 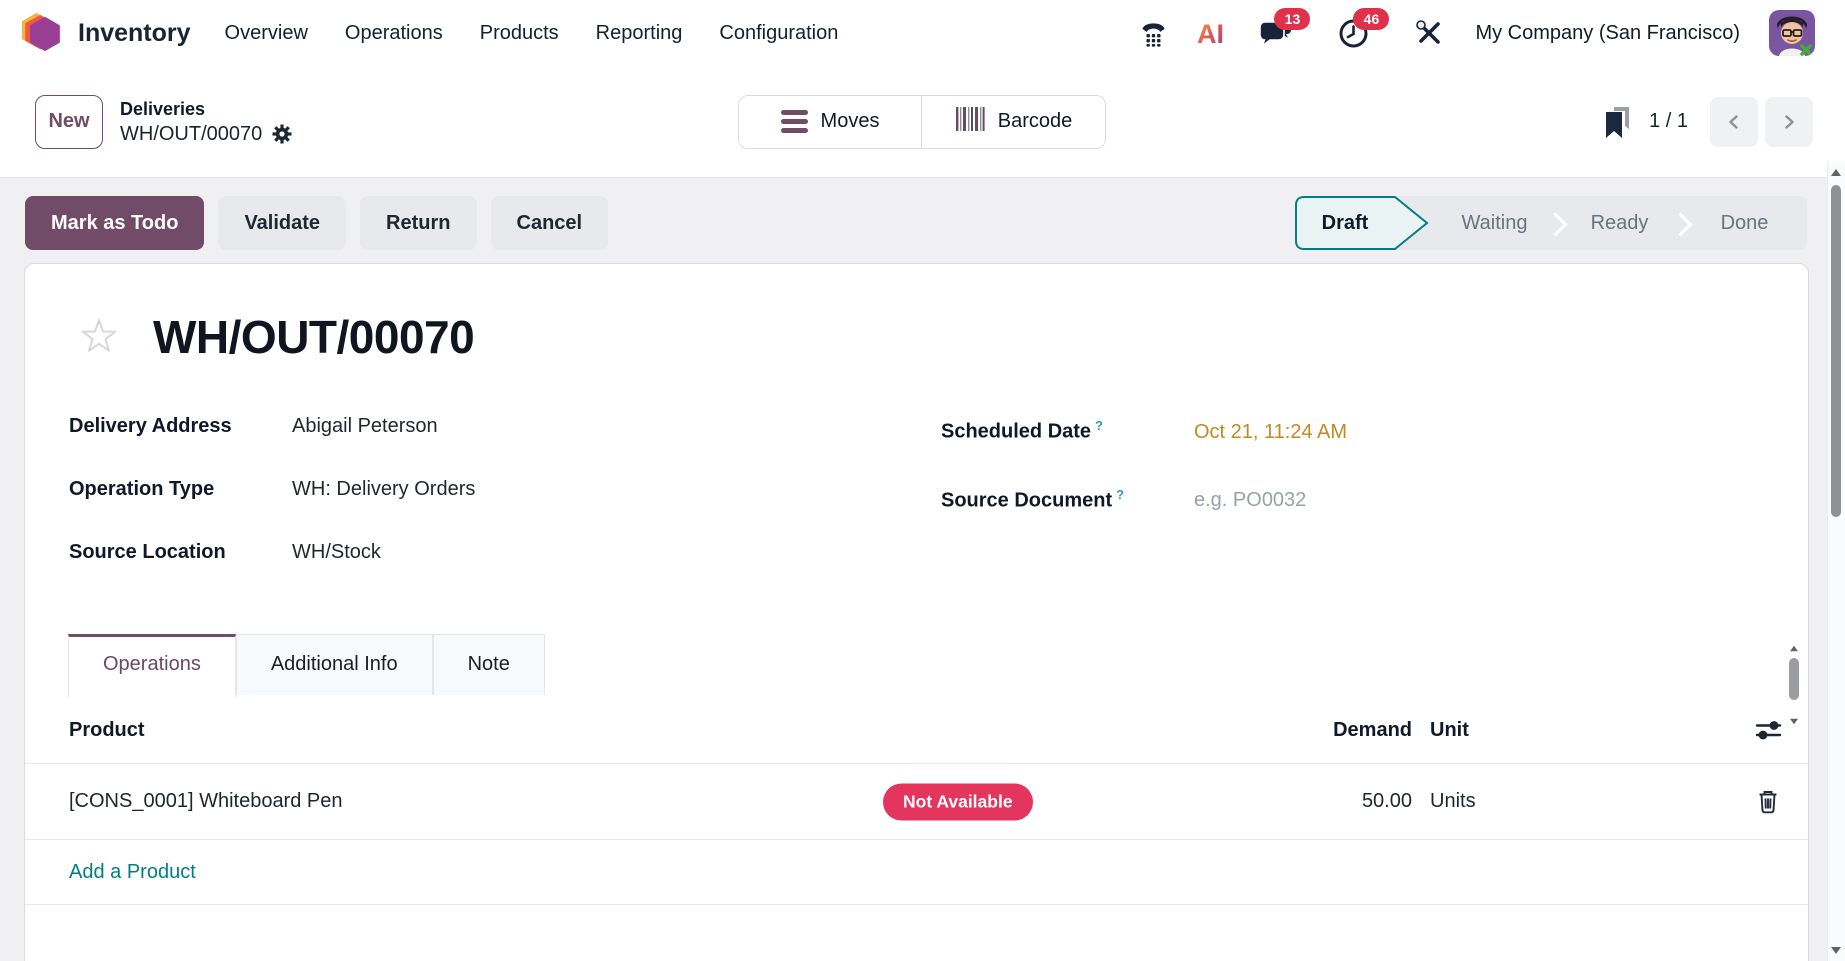 What do you see at coordinates (1374, 498) in the screenshot?
I see `field-source-document: Source Document? e.g. PO0032` at bounding box center [1374, 498].